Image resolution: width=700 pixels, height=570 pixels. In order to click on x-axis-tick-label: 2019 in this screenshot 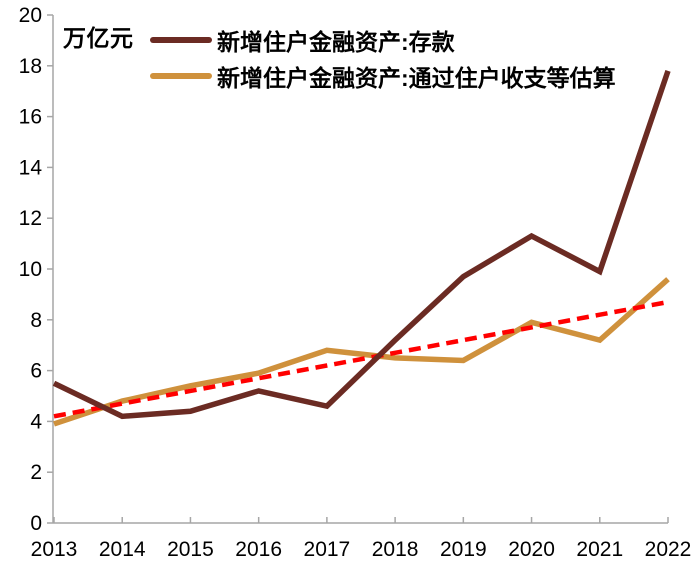, I will do `click(463, 549)`.